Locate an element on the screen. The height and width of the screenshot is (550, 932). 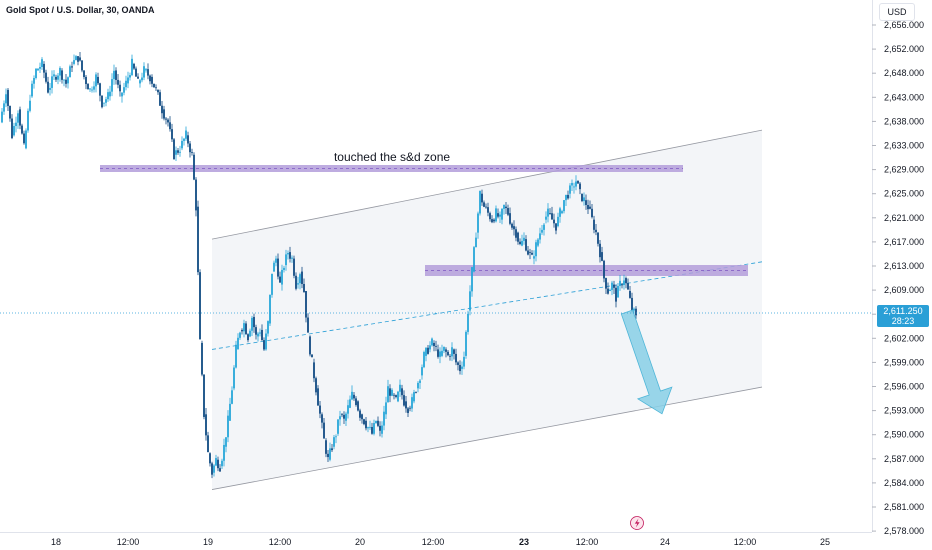
channel-mid-line is located at coordinates (487, 305).